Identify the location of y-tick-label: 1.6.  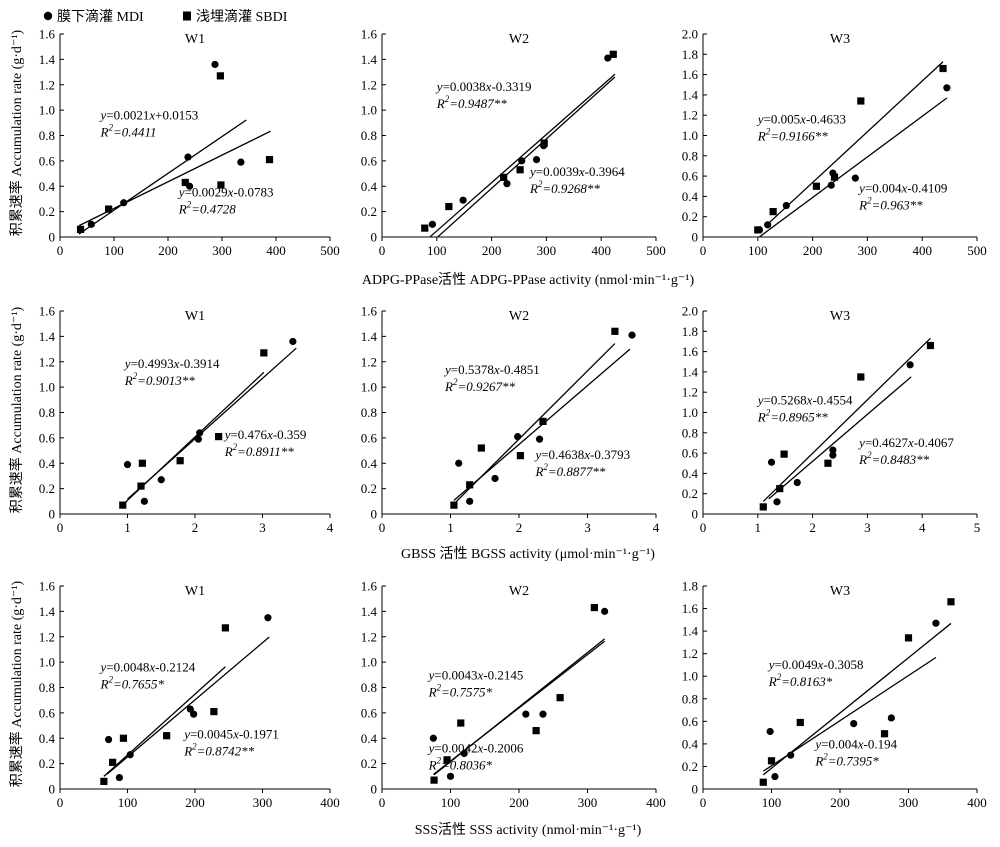
(369, 586).